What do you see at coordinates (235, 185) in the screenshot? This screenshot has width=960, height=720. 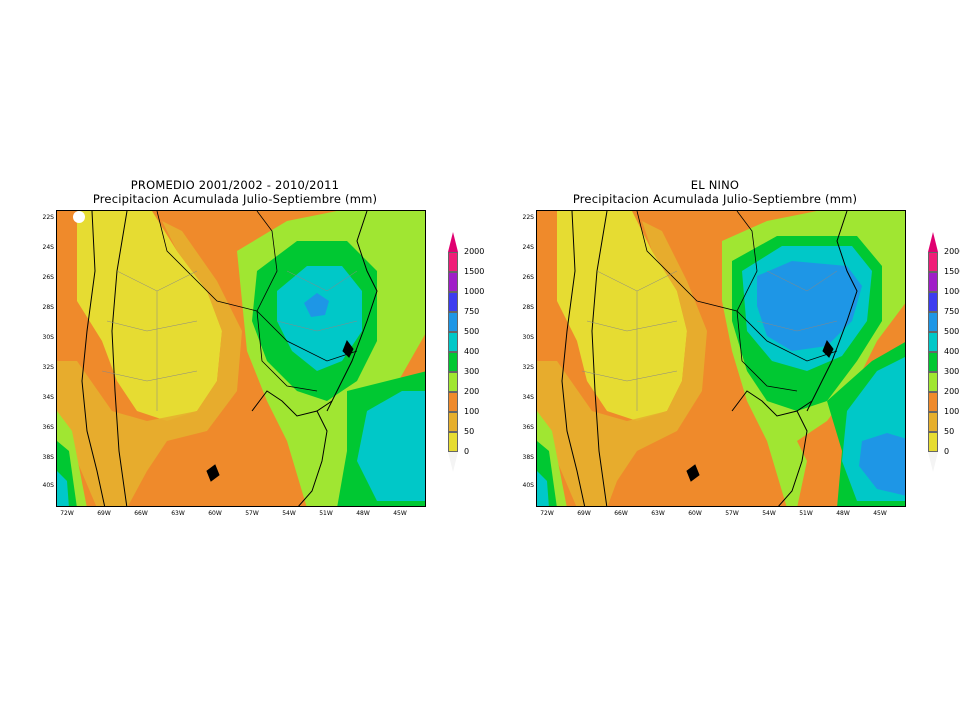 I see `panel-title-line1: PROMEDIO 2001/2002 - 2010/2011` at bounding box center [235, 185].